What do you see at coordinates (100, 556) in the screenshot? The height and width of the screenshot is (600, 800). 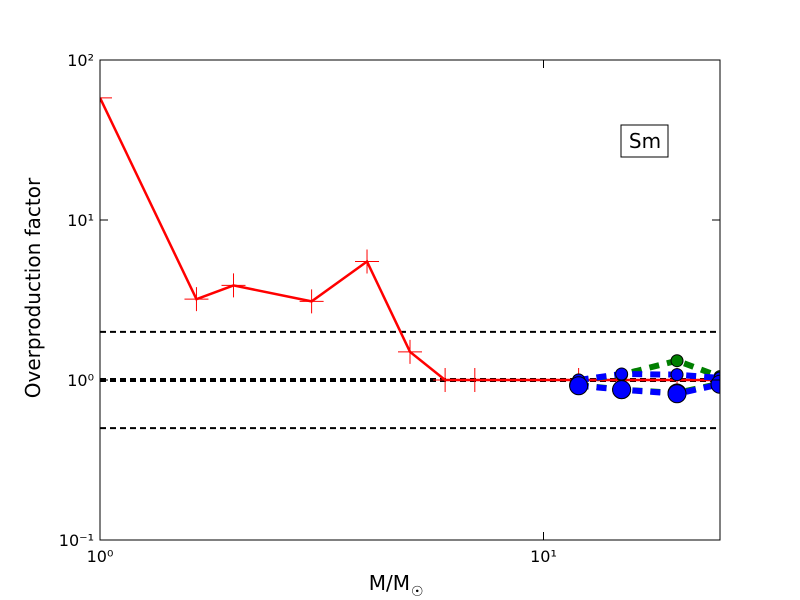 I see `x-tick-label: 10⁰` at bounding box center [100, 556].